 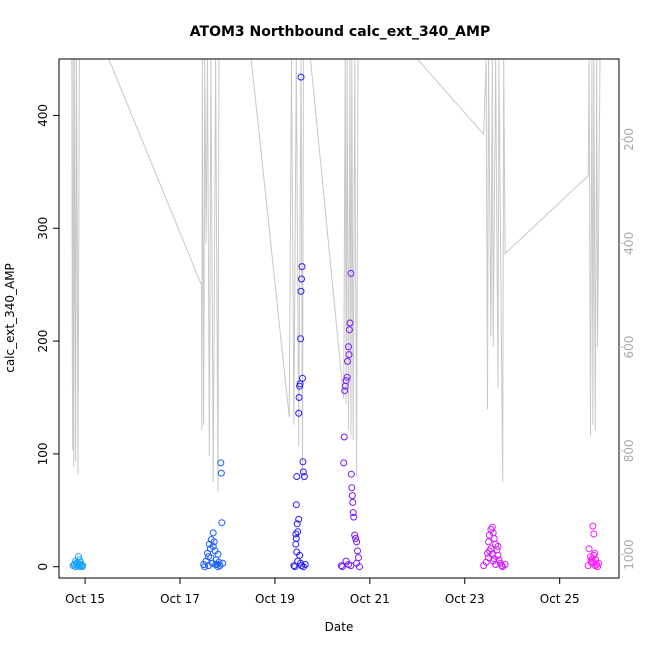 What do you see at coordinates (629, 450) in the screenshot?
I see `right-y-tick-label: 800` at bounding box center [629, 450].